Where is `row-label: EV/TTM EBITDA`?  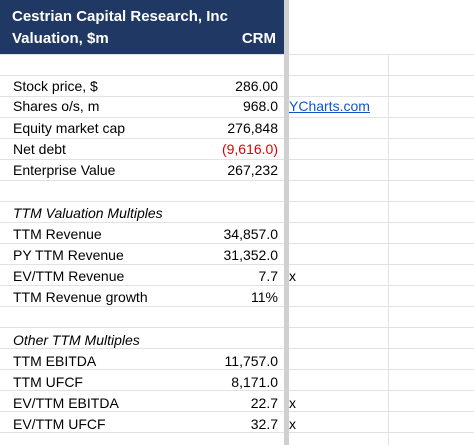 row-label: EV/TTM EBITDA is located at coordinates (66, 403).